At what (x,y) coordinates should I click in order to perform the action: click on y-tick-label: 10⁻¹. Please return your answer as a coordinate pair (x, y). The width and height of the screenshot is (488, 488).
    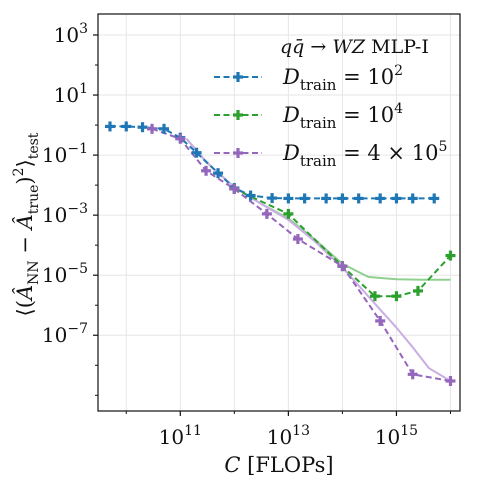
    Looking at the image, I should click on (65, 154).